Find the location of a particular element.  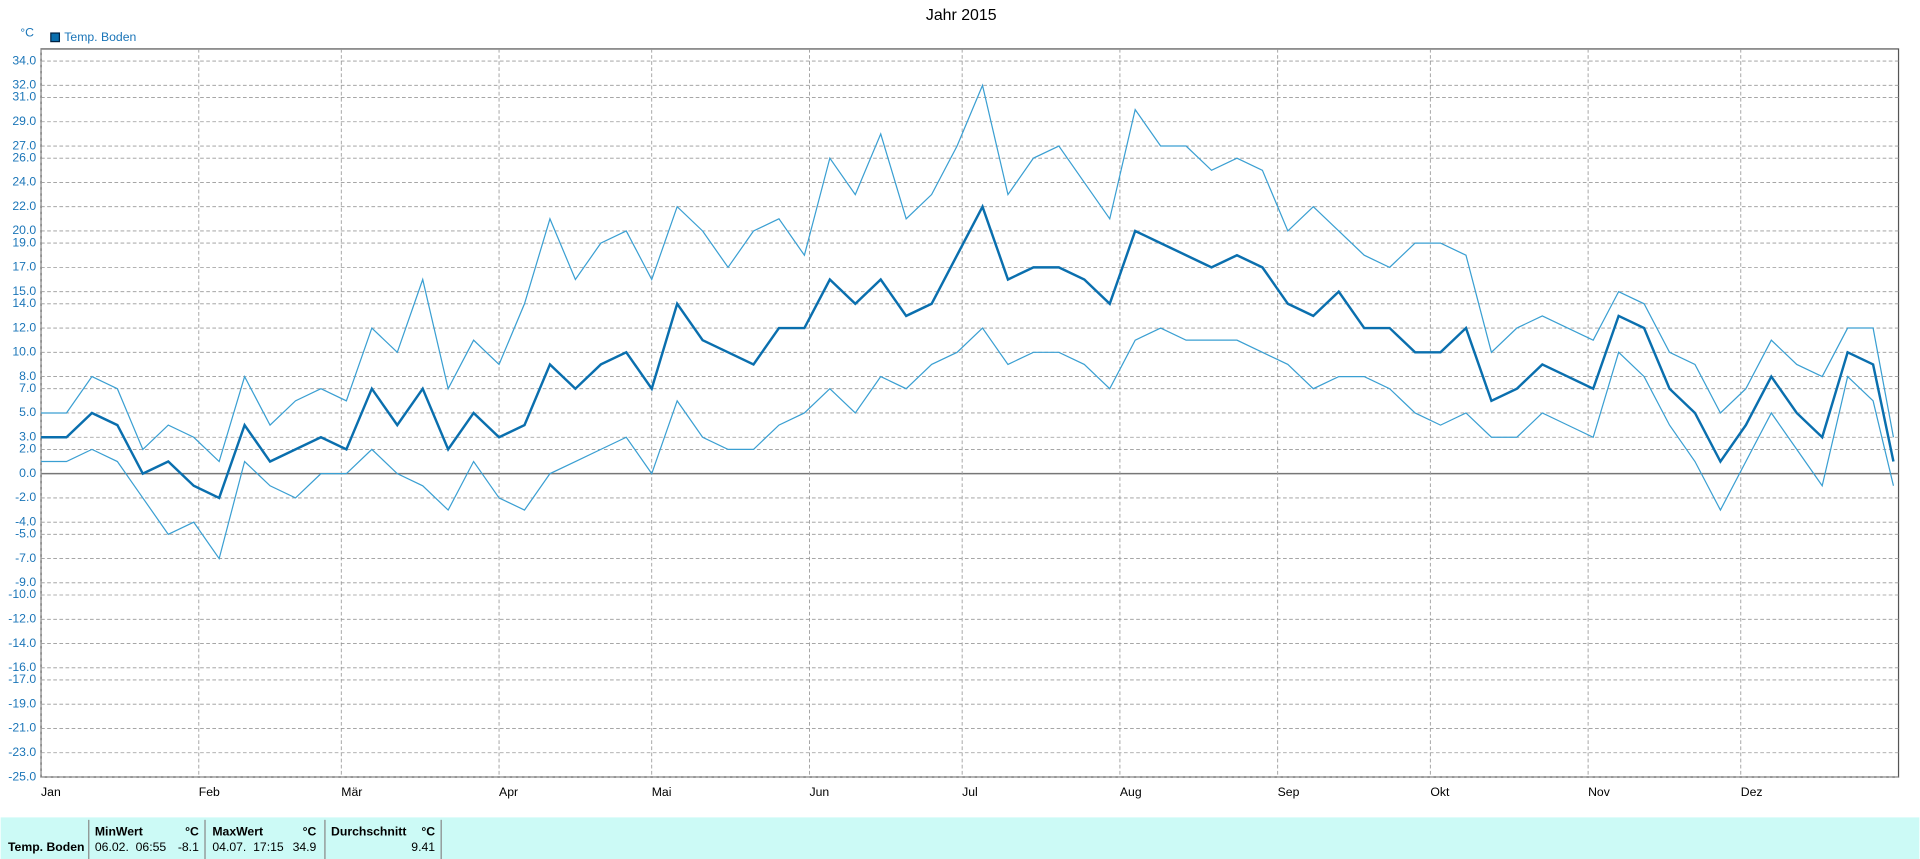

y-tick-label: 5.0 is located at coordinates (27, 412).